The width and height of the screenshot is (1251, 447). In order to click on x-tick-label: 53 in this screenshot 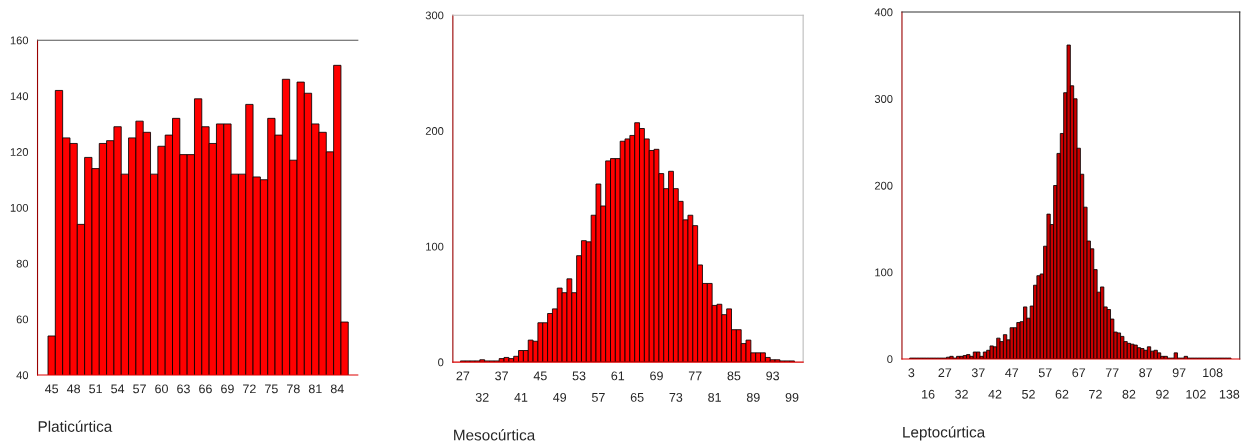, I will do `click(579, 376)`.